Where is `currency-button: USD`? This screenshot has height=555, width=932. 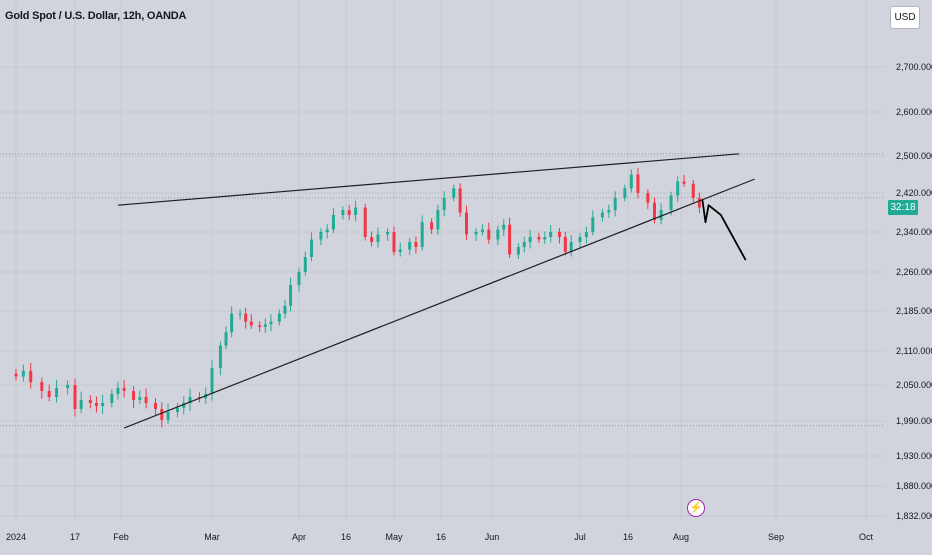 currency-button: USD is located at coordinates (905, 17).